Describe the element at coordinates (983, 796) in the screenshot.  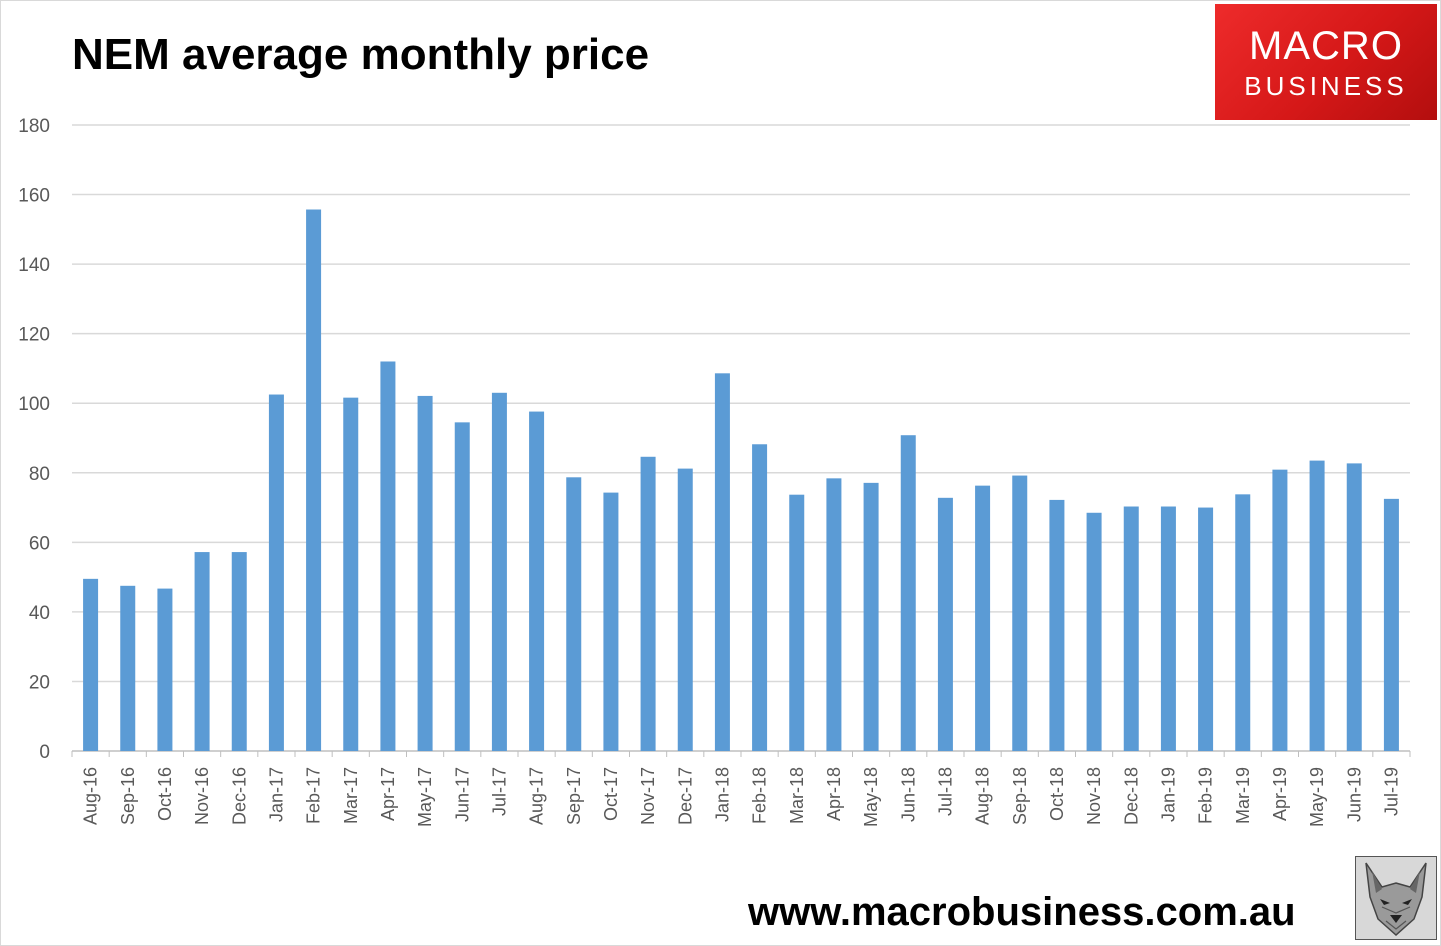
I see `x-tick-label: Aug-18` at that location.